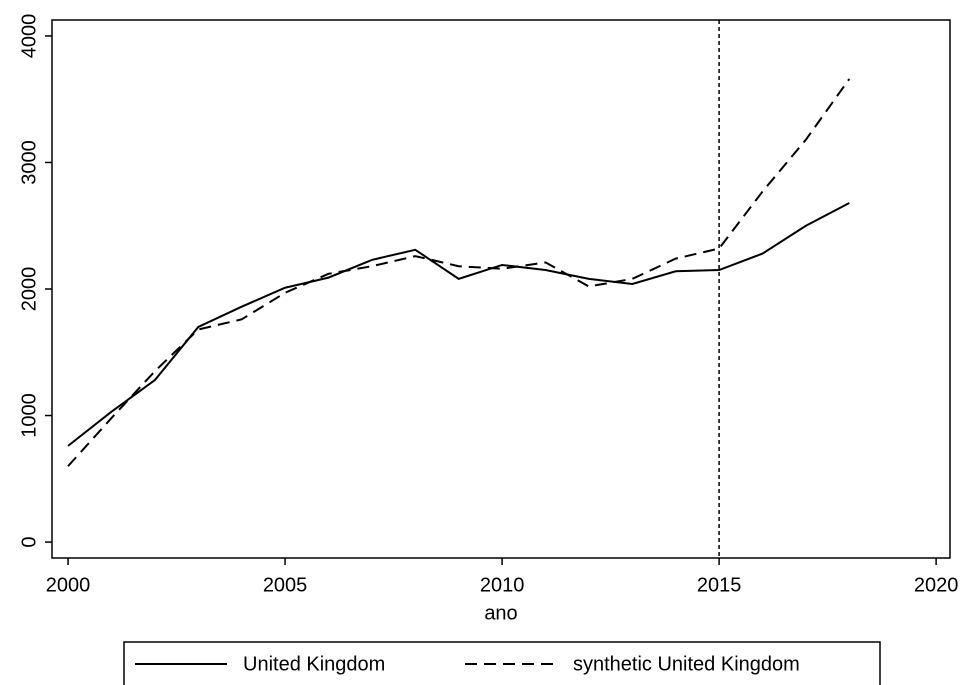 The width and height of the screenshot is (968, 685). What do you see at coordinates (502, 663) in the screenshot?
I see `legend-box` at bounding box center [502, 663].